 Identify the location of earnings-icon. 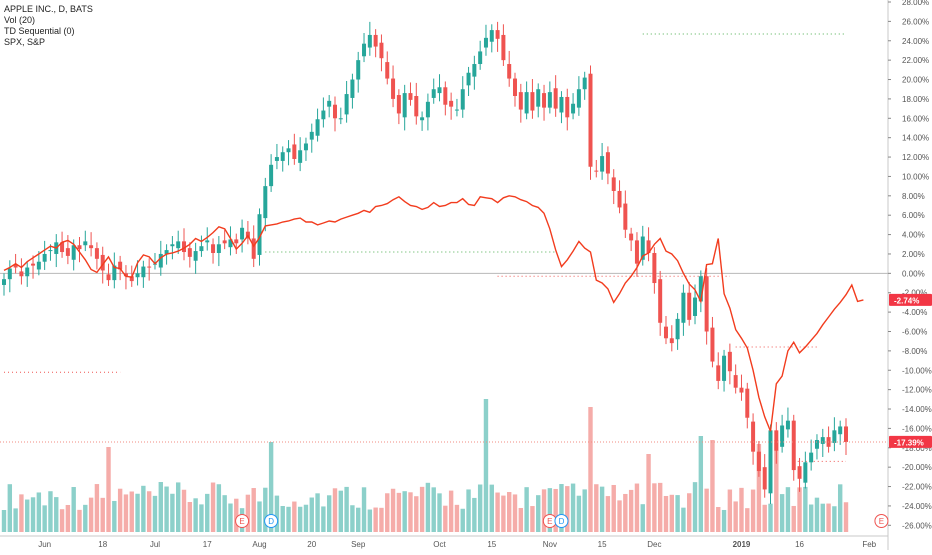
(242, 521).